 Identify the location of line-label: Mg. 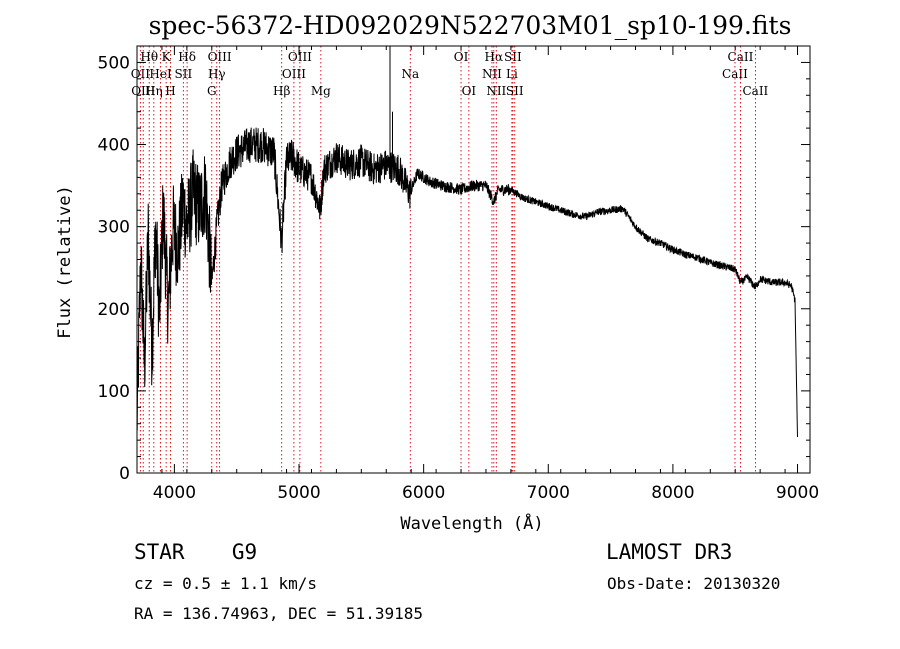
(321, 91).